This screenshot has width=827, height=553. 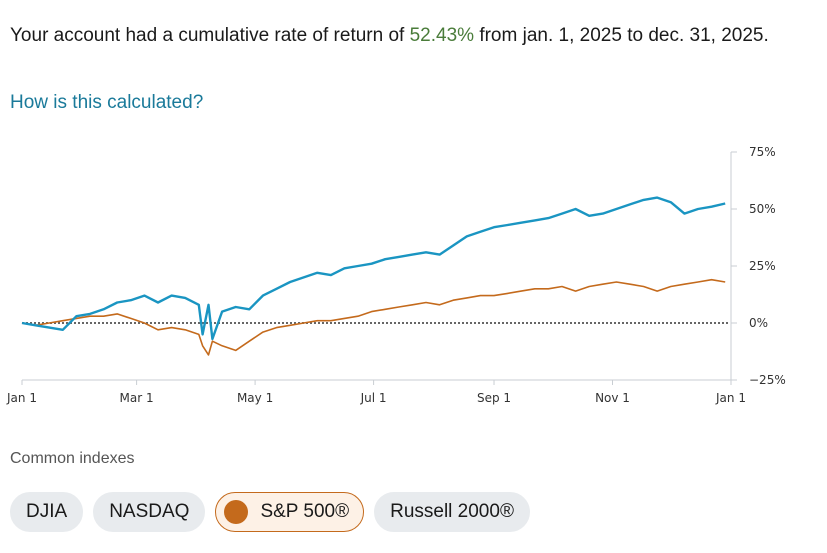 I want to click on y-tick-label: −25%, so click(x=767, y=380).